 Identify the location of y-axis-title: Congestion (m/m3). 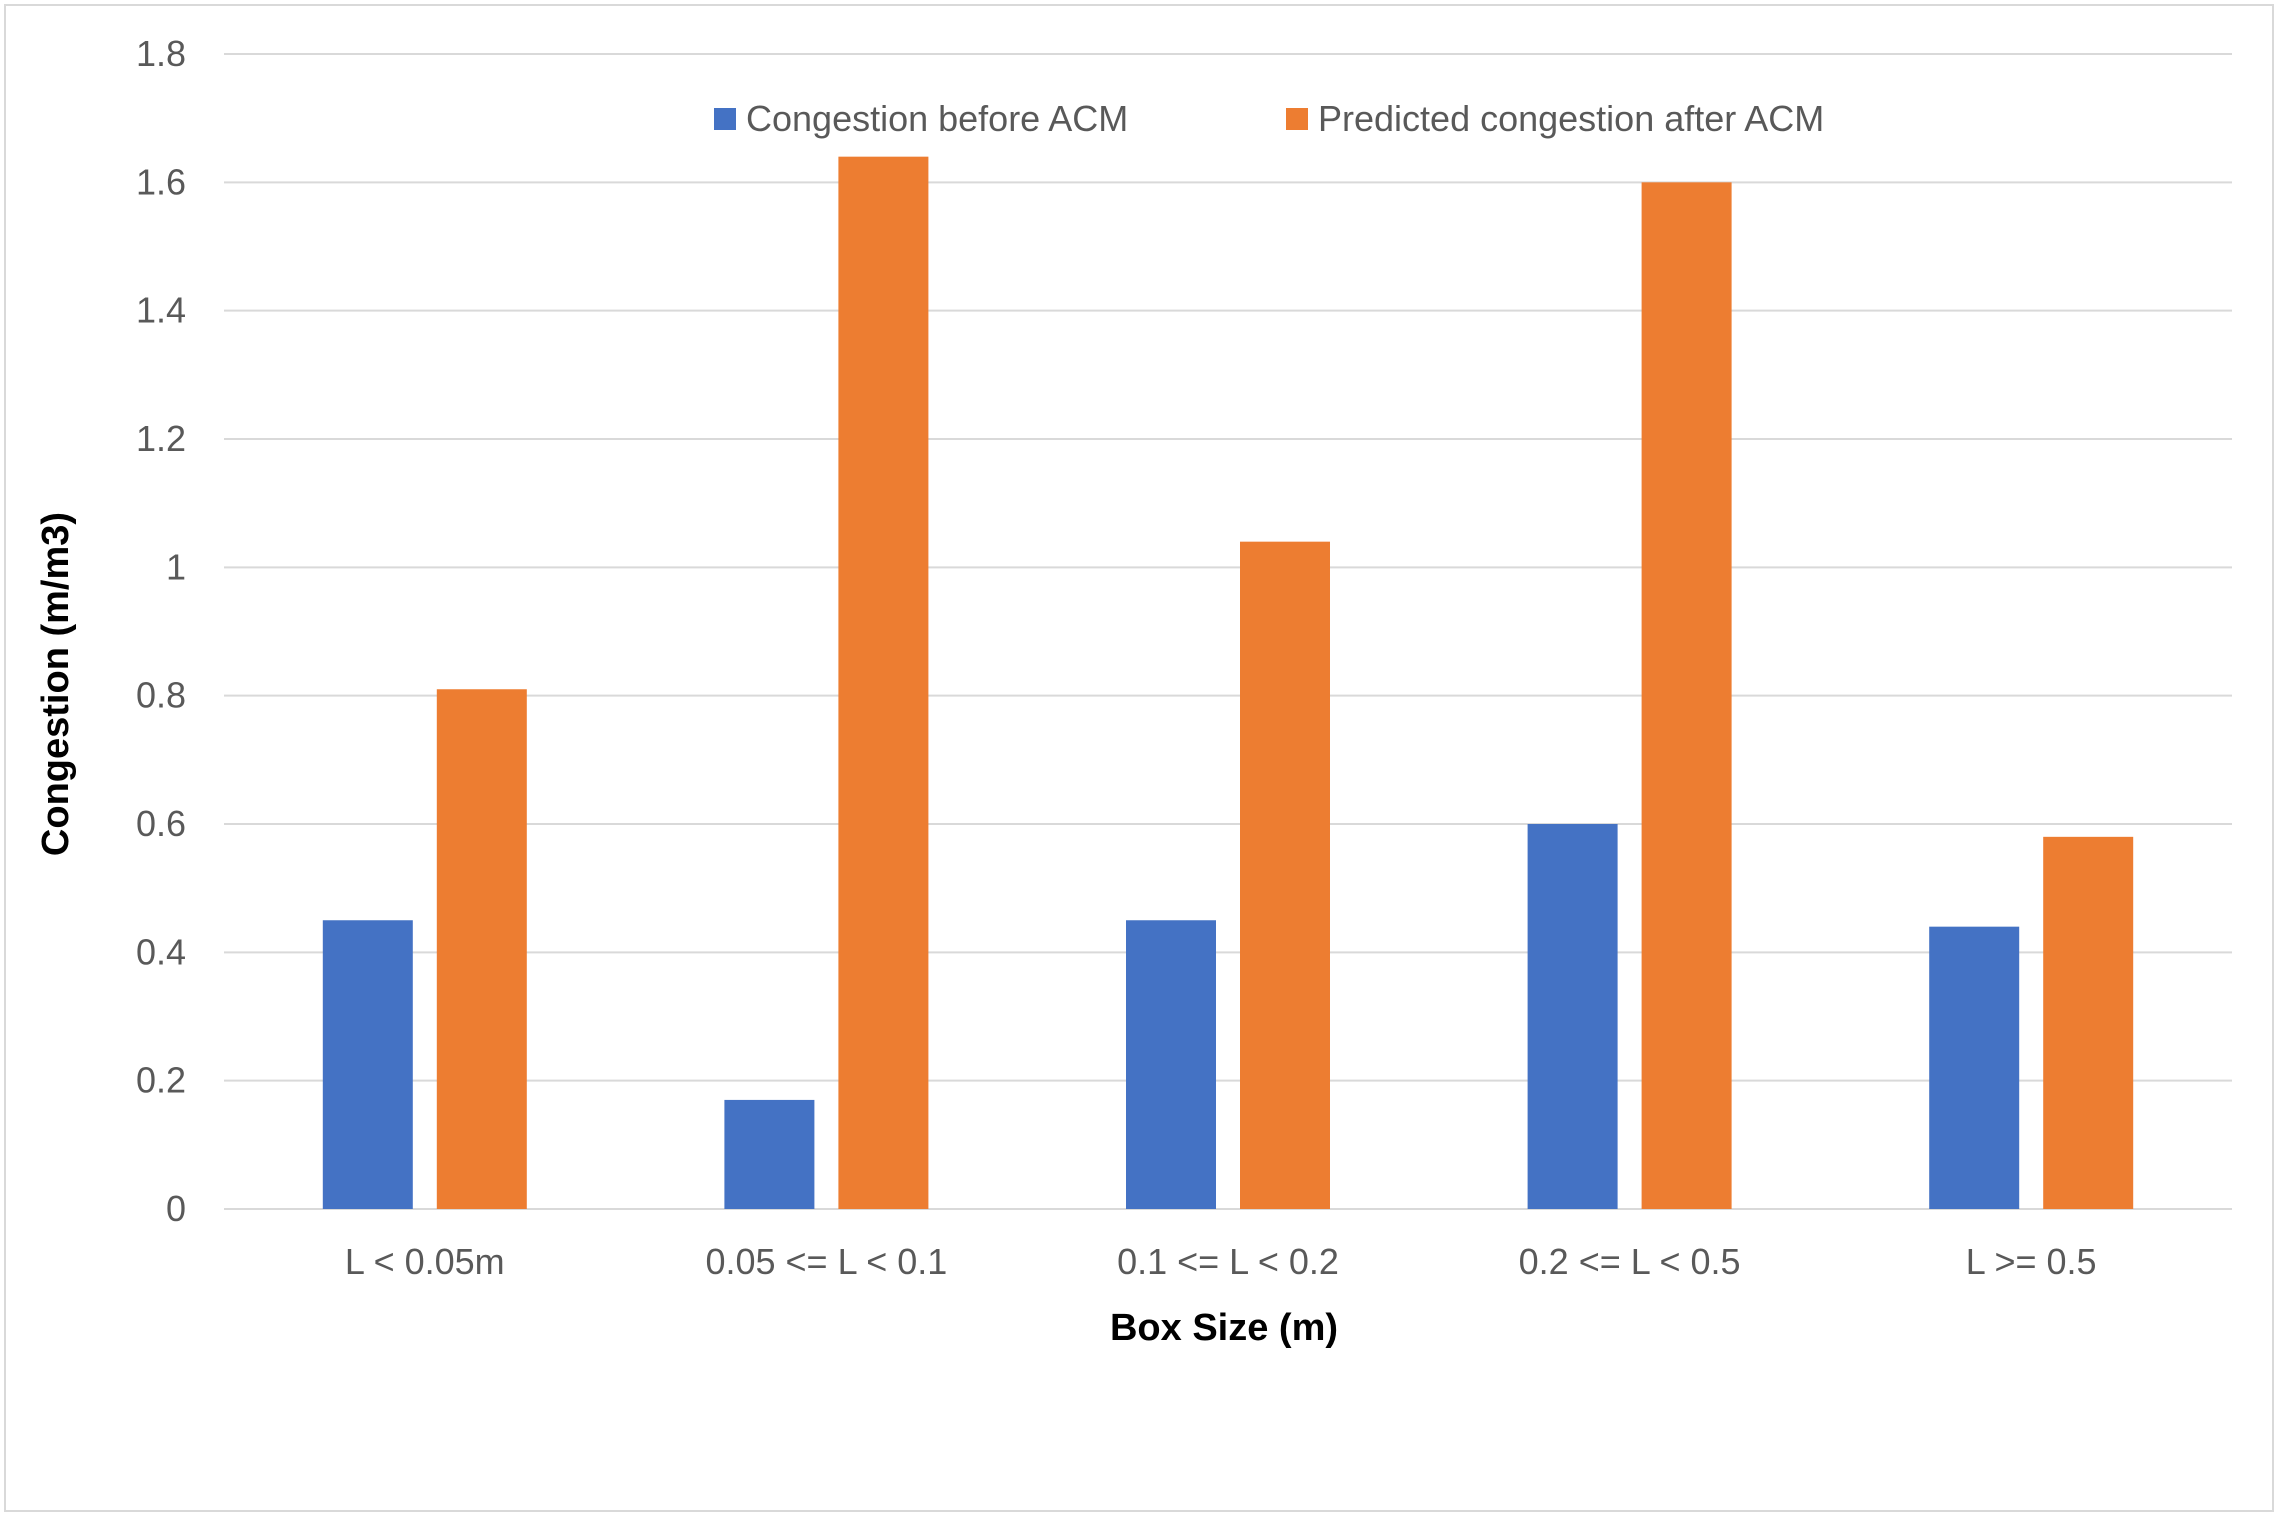
(56, 684).